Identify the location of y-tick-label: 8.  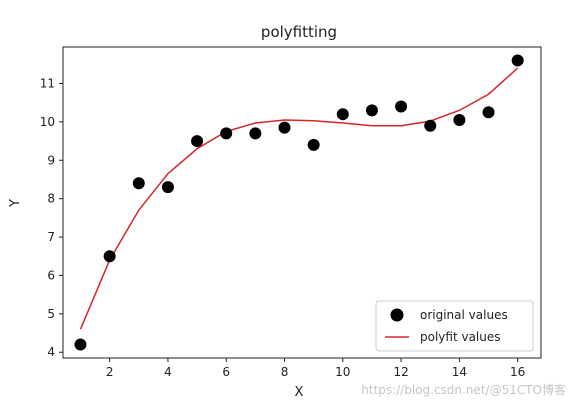
(51, 199).